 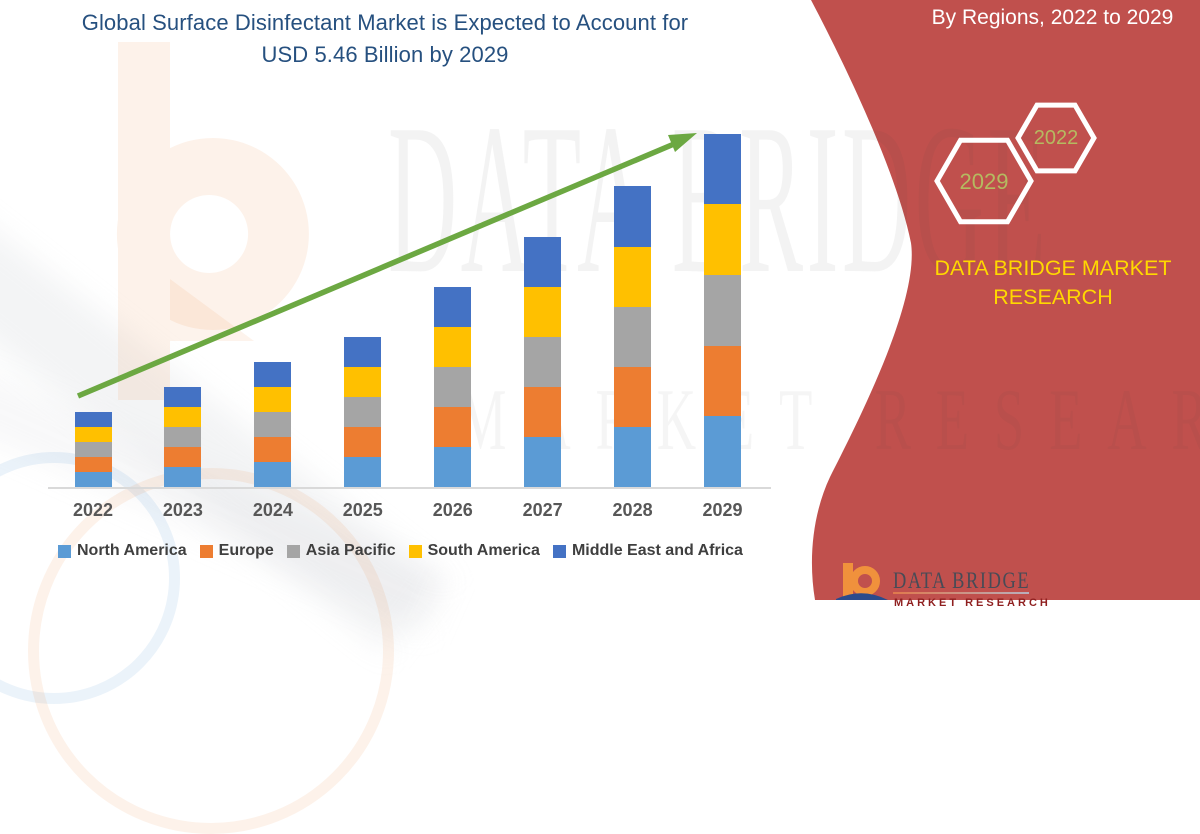 What do you see at coordinates (183, 436) in the screenshot?
I see `bar-segment-2023-asia-pacific` at bounding box center [183, 436].